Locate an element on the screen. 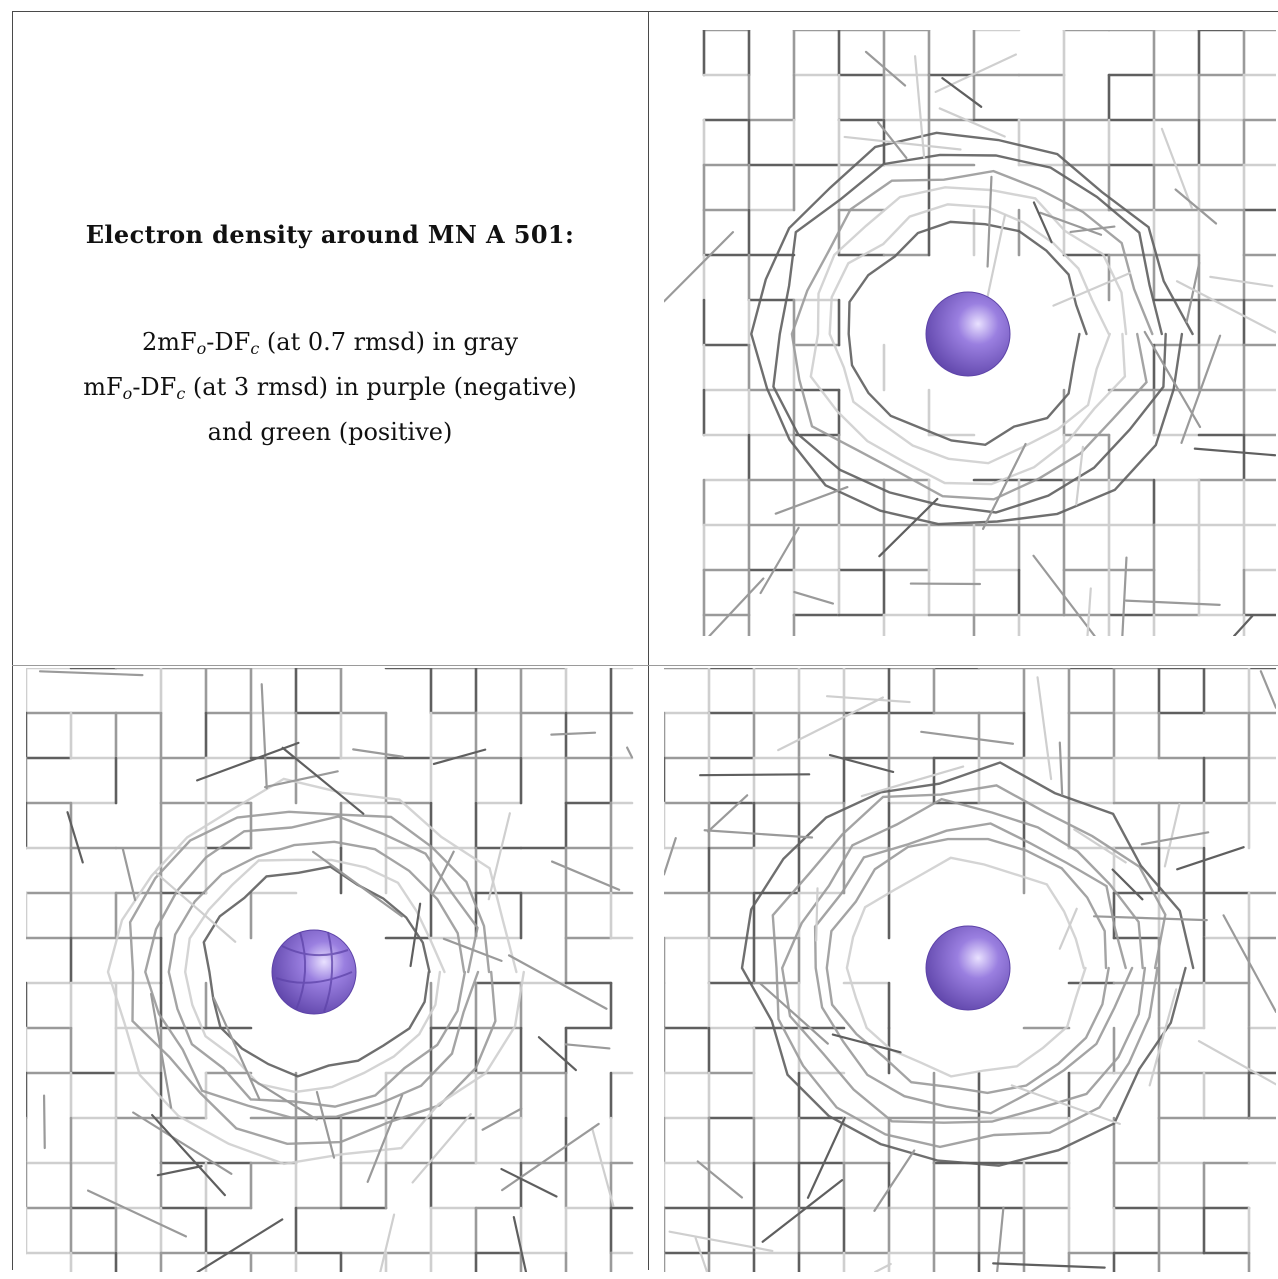 This screenshot has width=1278, height=1279. caption-text: mF is located at coordinates (103, 387).